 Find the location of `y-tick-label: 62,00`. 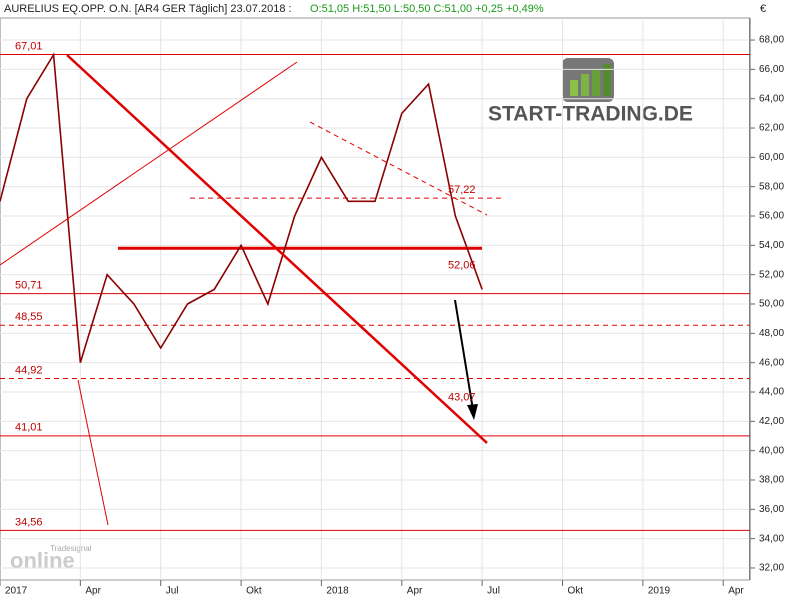

y-tick-label: 62,00 is located at coordinates (771, 128).